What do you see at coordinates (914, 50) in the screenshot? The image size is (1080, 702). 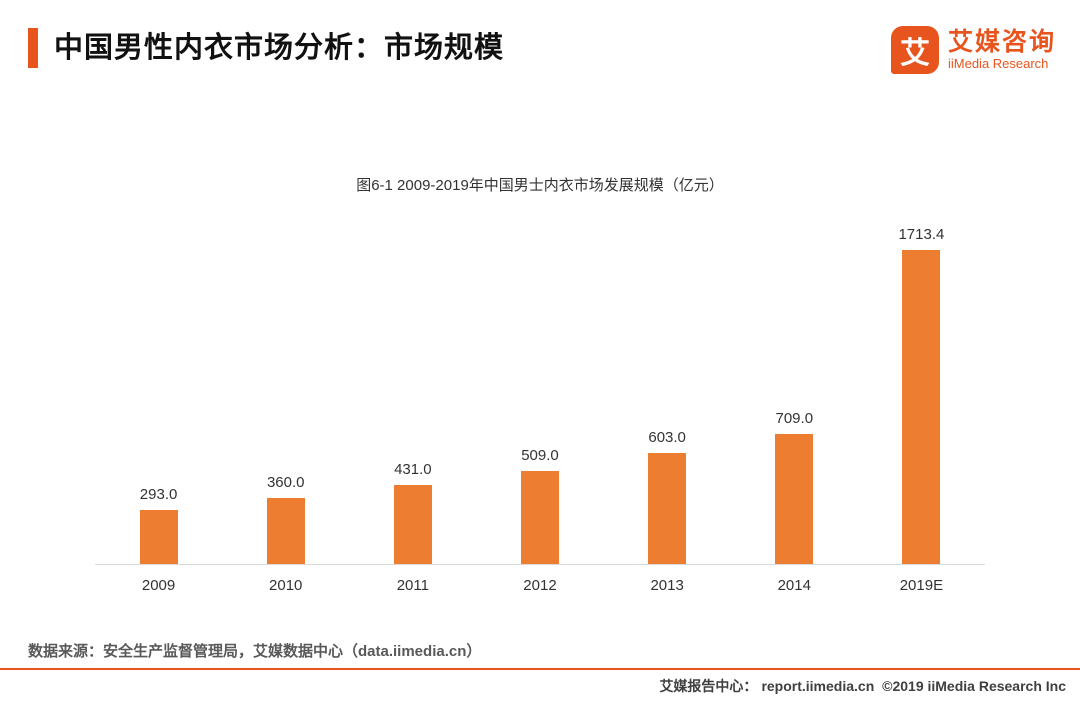 I see `iimedia-logo-icon: 艾` at bounding box center [914, 50].